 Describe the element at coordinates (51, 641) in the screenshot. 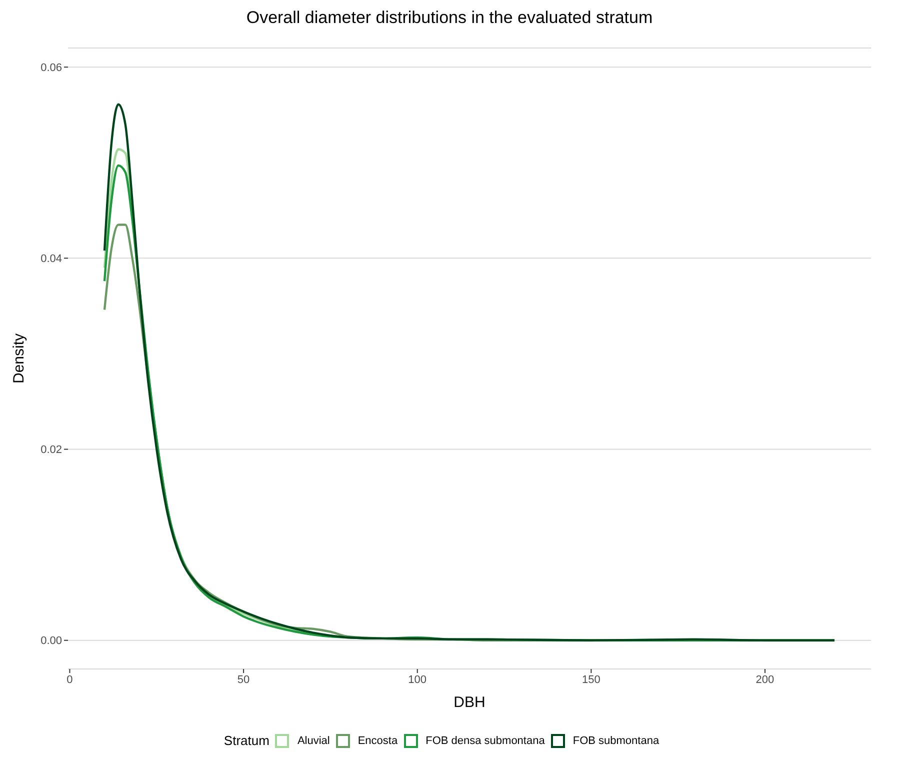

I see `y-tick-label: 0.00` at that location.